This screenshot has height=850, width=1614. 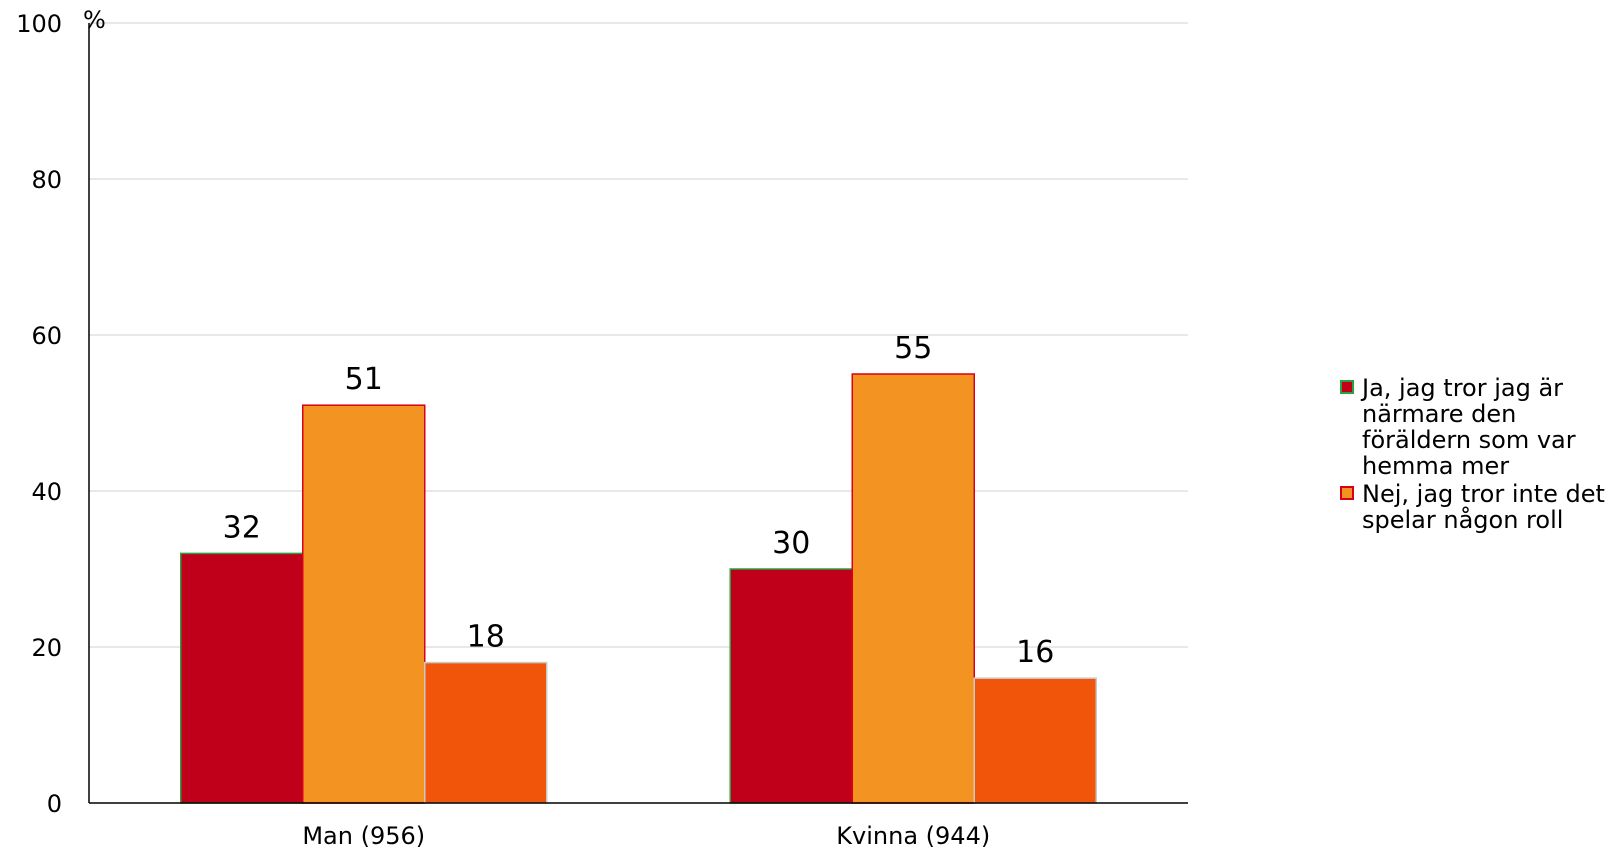 What do you see at coordinates (46, 336) in the screenshot?
I see `y-tick-label-60: 60` at bounding box center [46, 336].